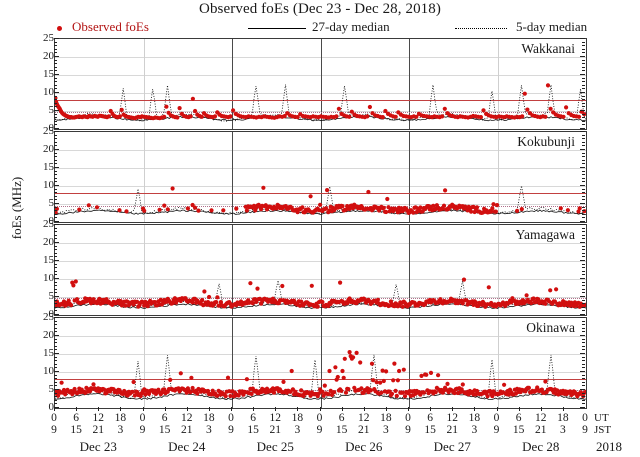 This screenshot has height=457, width=640. I want to click on x-tick-label-ut: 18, so click(297, 418).